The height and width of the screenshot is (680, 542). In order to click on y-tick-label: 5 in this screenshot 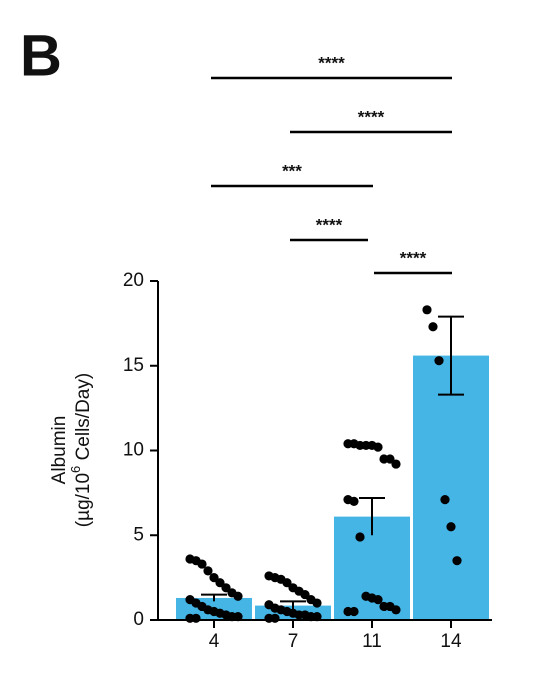, I will do `click(138, 534)`.